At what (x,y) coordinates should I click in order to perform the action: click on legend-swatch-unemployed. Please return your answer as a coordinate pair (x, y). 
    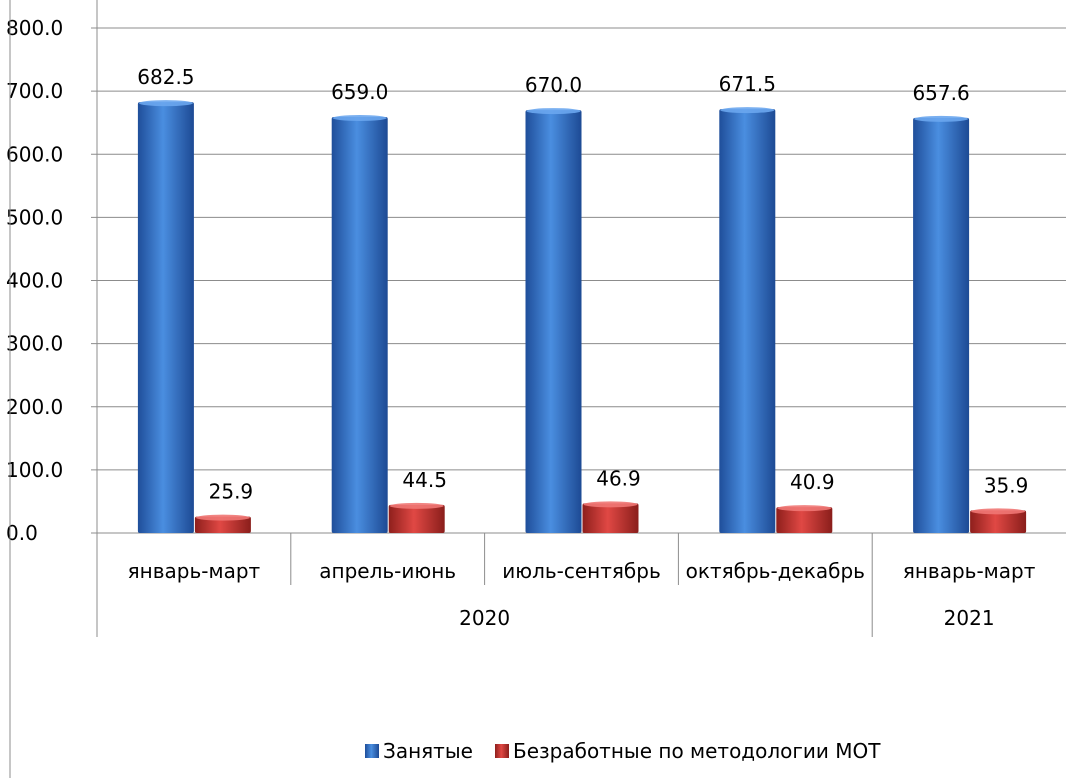
    Looking at the image, I should click on (502, 751).